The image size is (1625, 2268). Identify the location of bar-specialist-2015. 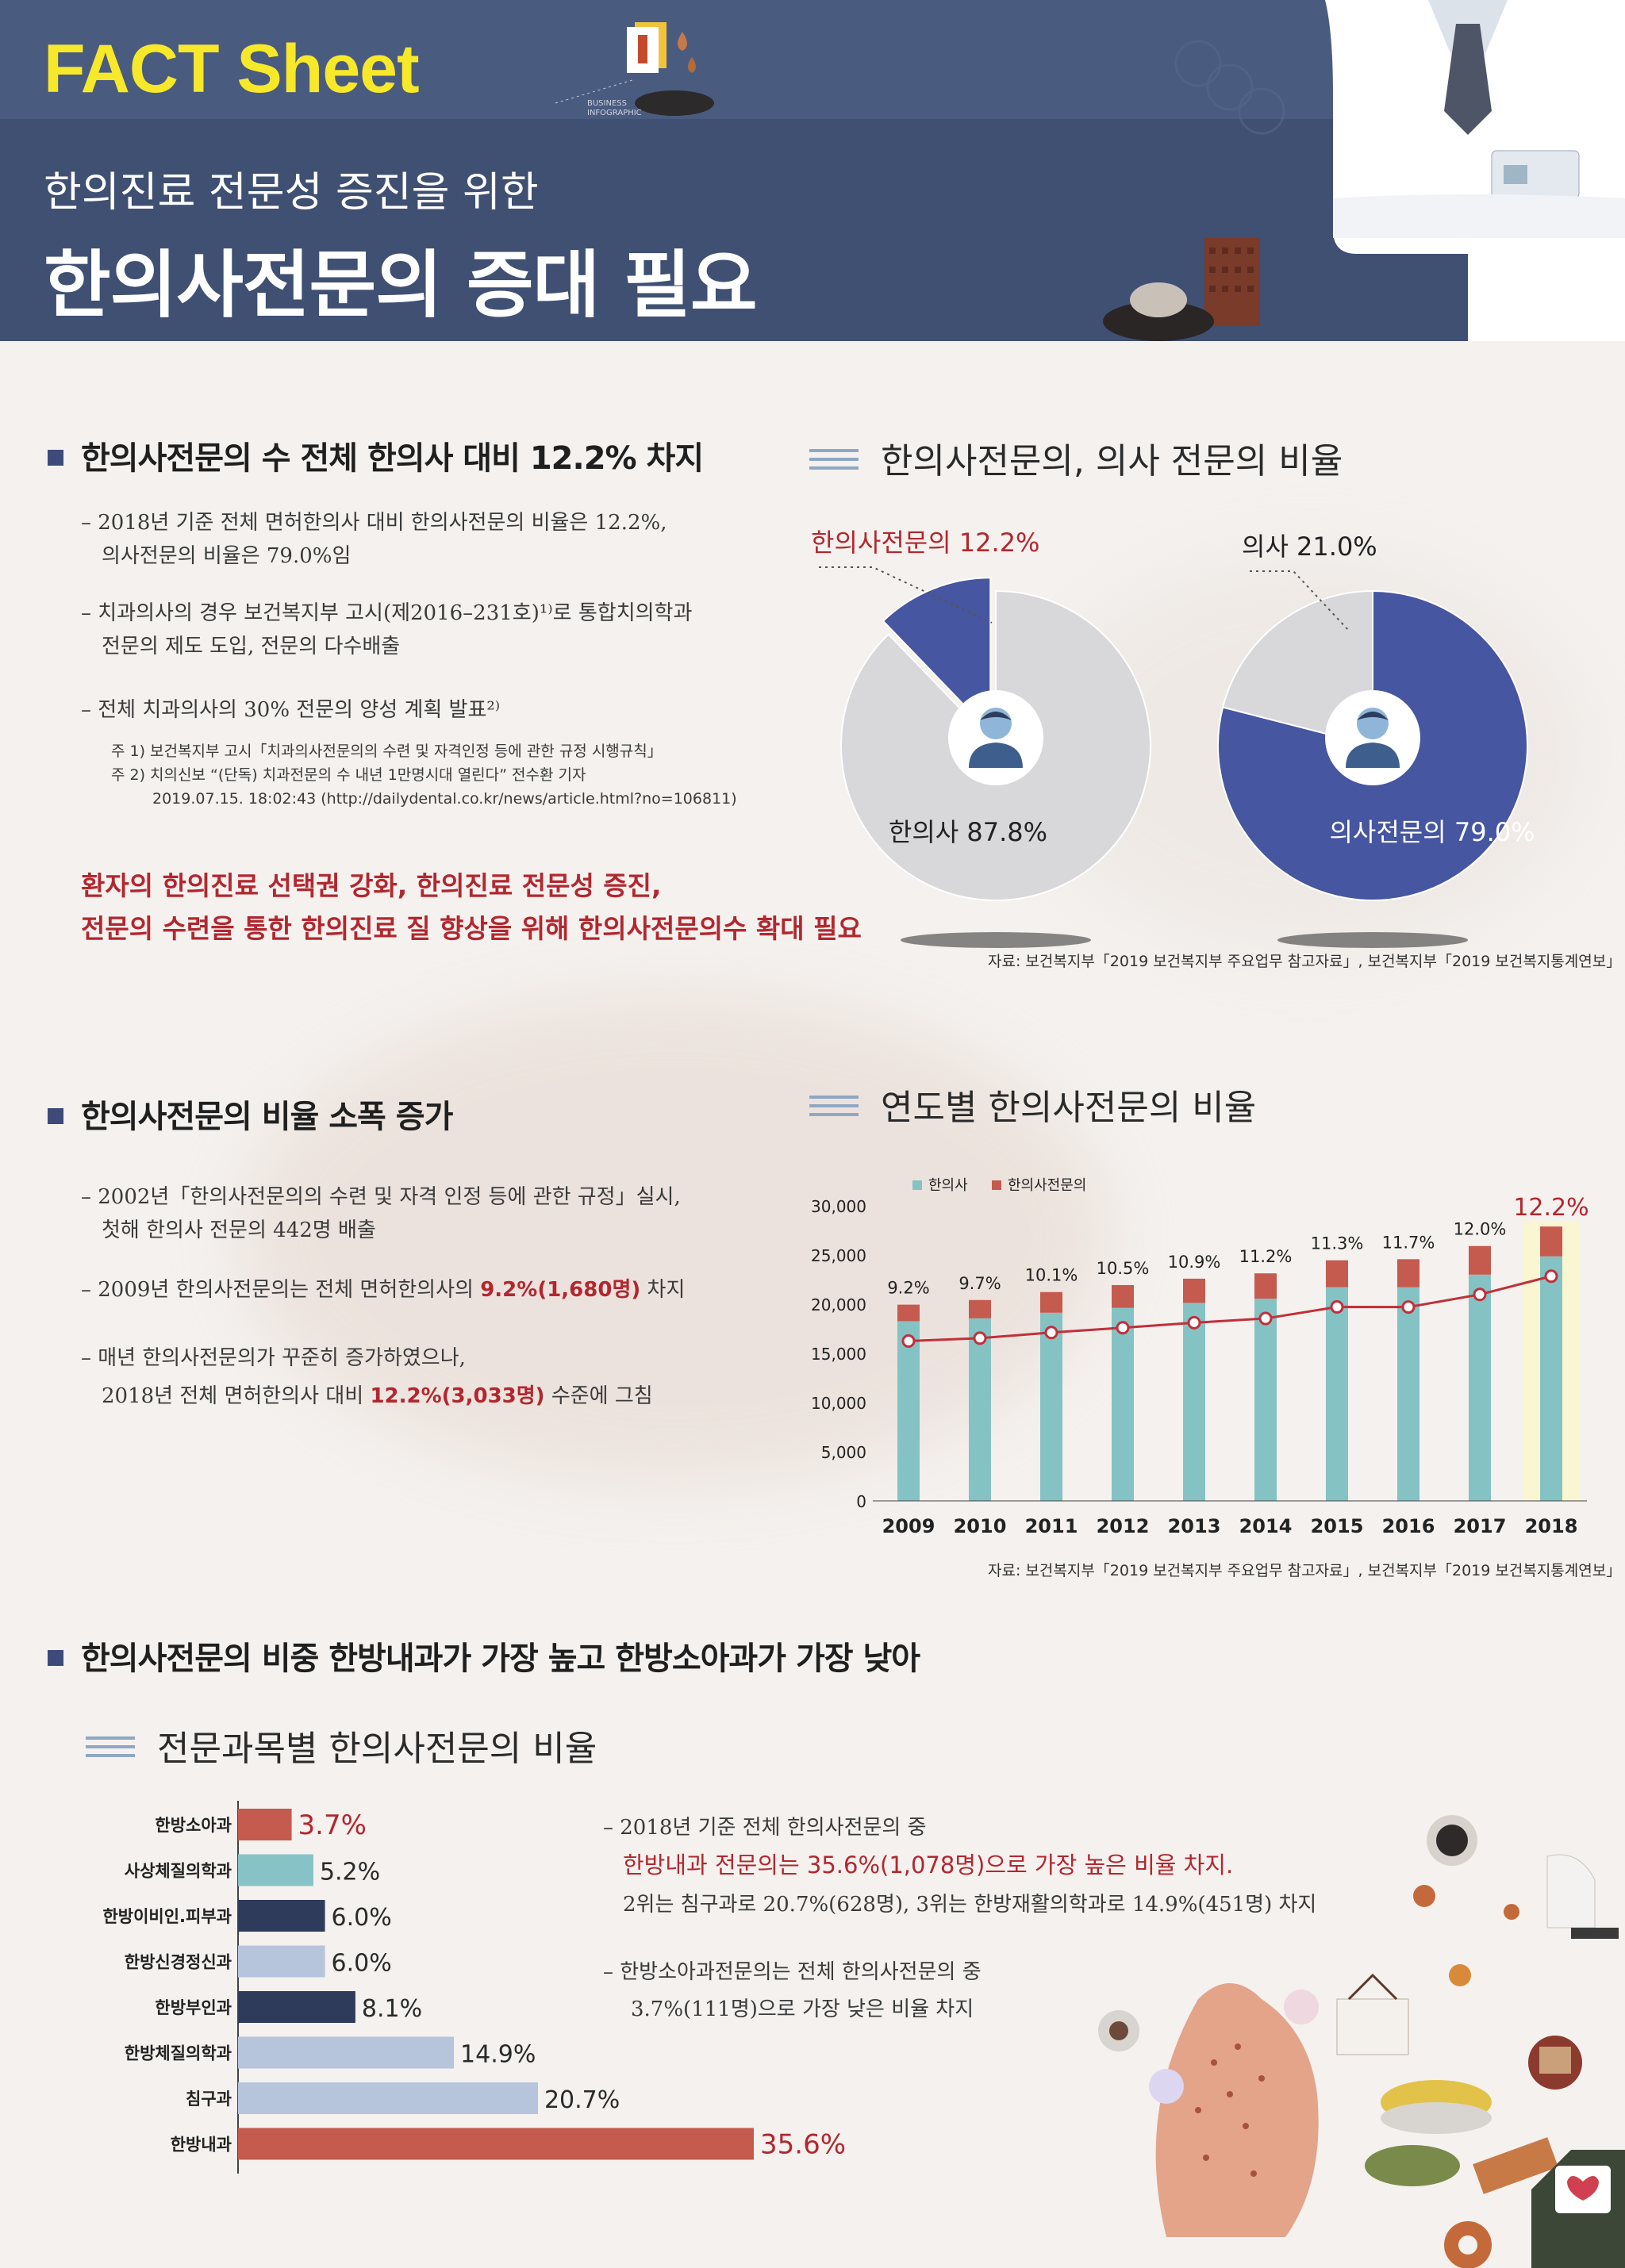
(1337, 1274).